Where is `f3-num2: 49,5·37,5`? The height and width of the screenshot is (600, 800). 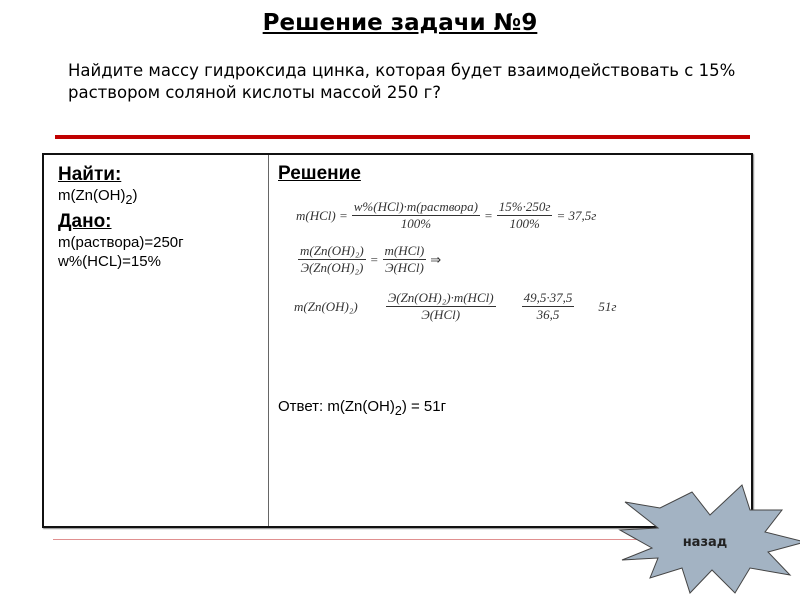
f3-num2: 49,5·37,5 is located at coordinates (548, 298).